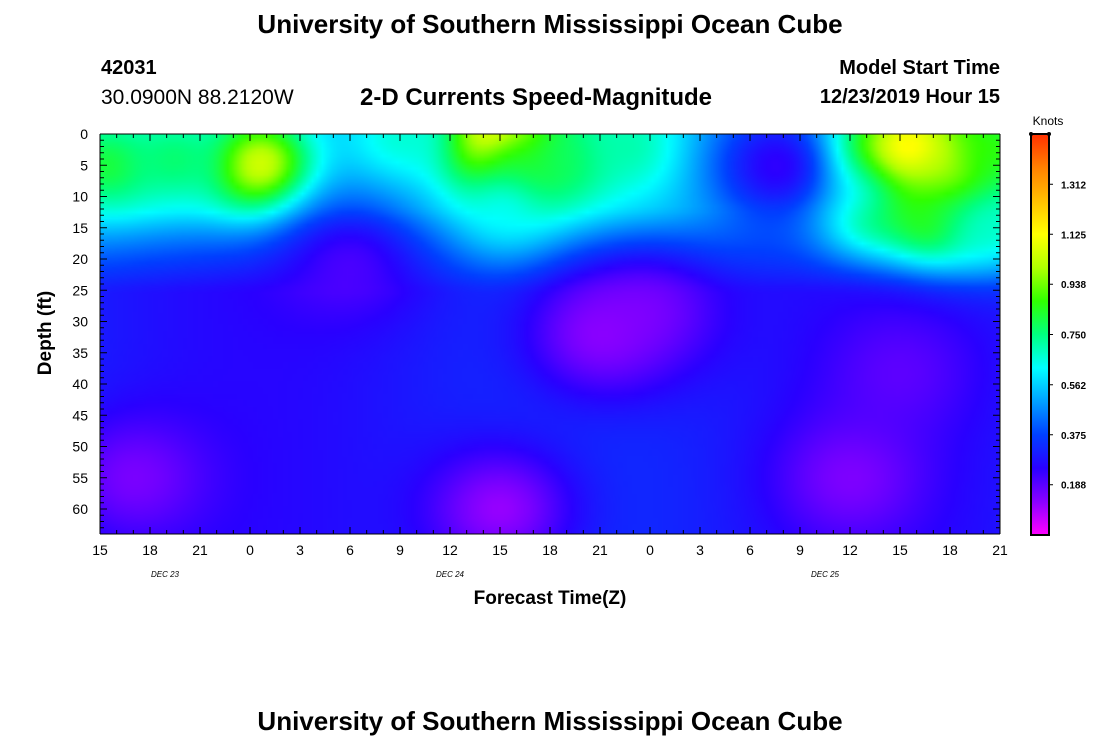 This screenshot has width=1100, height=750. Describe the element at coordinates (129, 68) in the screenshot. I see `station-id: 42031` at that location.